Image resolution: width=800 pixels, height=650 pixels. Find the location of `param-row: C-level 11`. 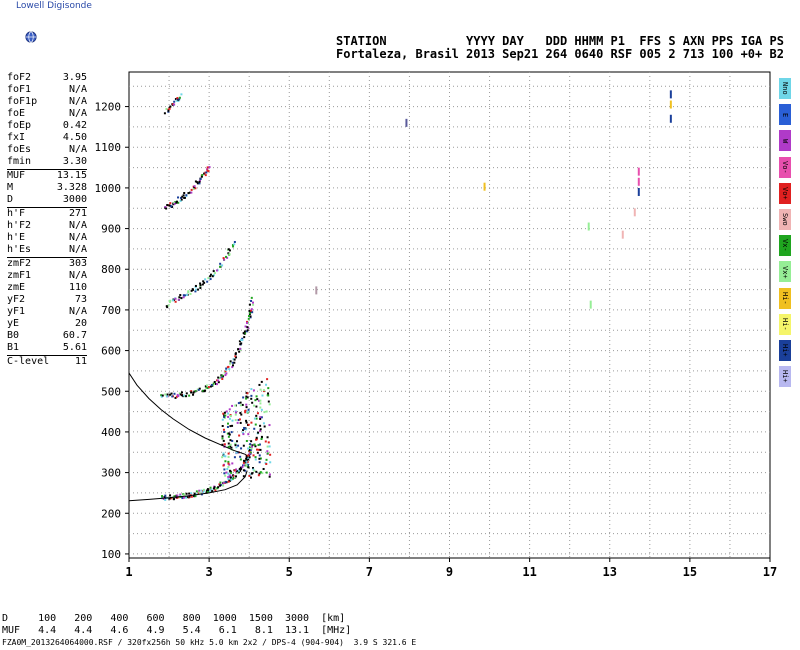

param-row: C-level 11 is located at coordinates (47, 362).